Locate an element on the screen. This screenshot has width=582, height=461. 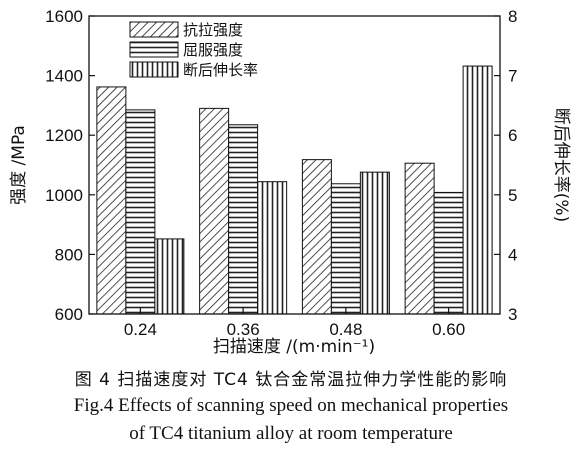
y-right-tick-label: 3 is located at coordinates (512, 314).